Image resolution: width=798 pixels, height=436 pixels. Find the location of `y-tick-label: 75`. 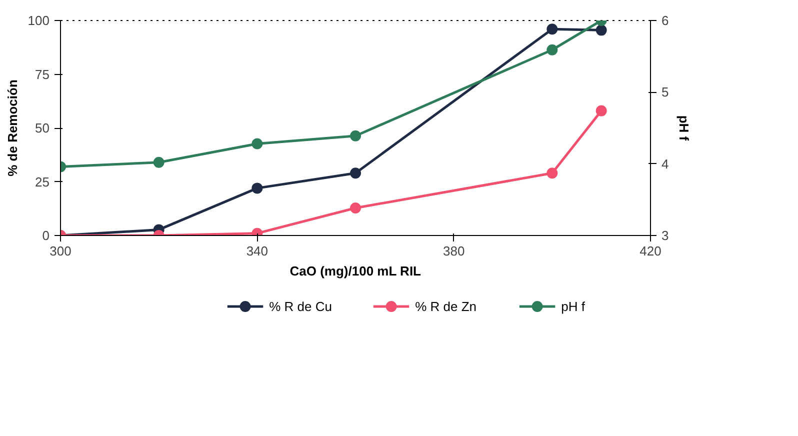

y-tick-label: 75 is located at coordinates (42, 74).